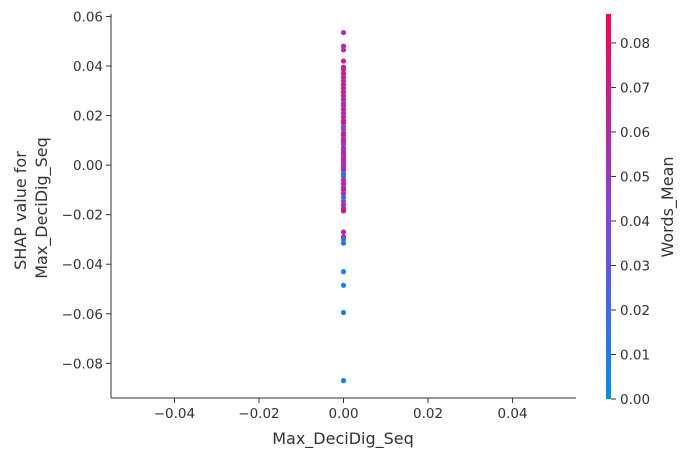 This screenshot has height=458, width=687. What do you see at coordinates (635, 311) in the screenshot?
I see `colorbar-tick-label: 0.02` at bounding box center [635, 311].